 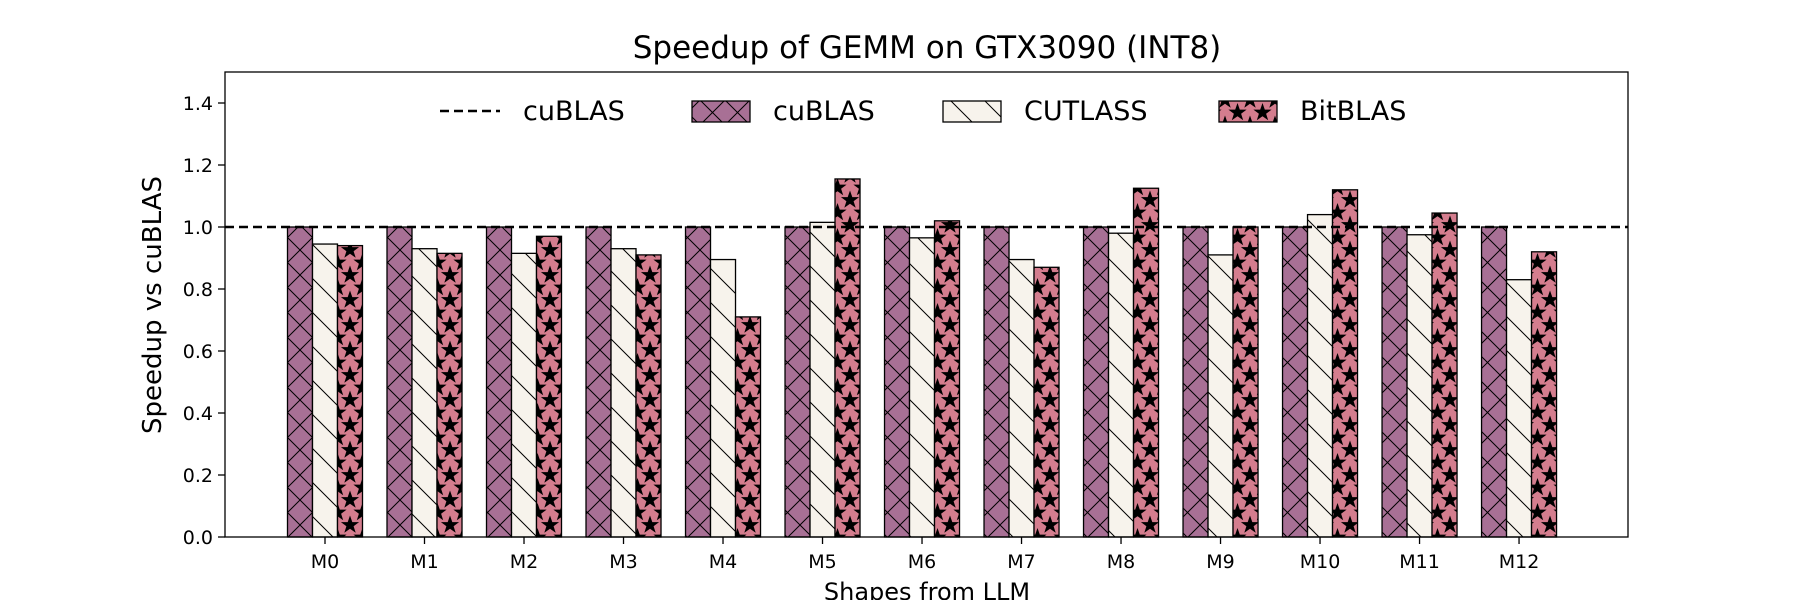 I want to click on chart-title: Speedup of GEMM on GTX3090 (INT8), so click(x=927, y=48).